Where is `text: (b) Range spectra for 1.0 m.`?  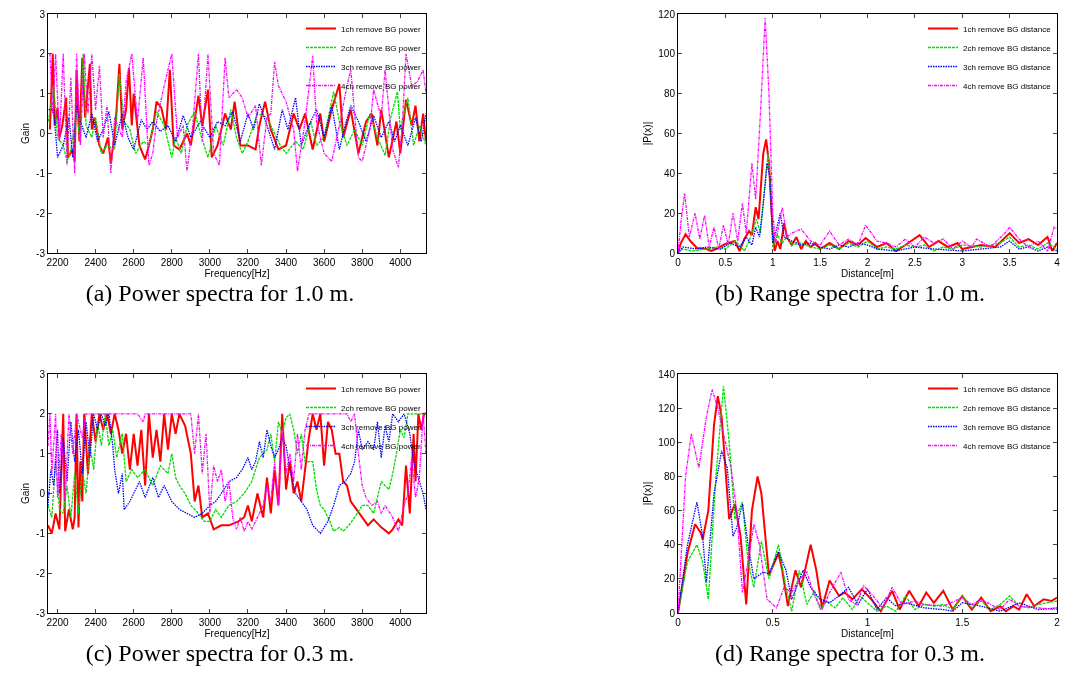 text: (b) Range spectra for 1.0 m. is located at coordinates (850, 293).